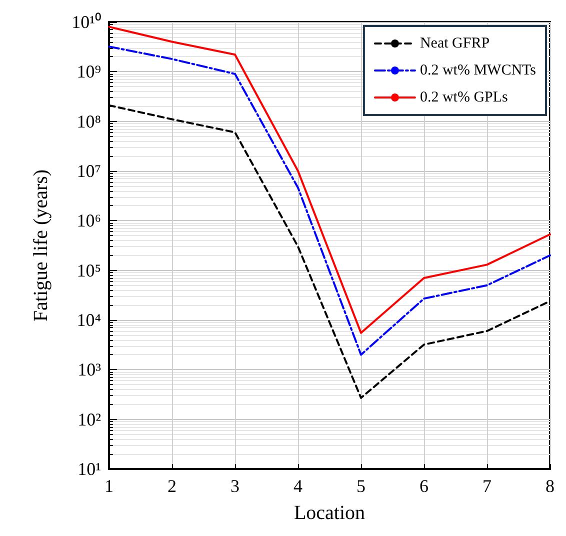 Image resolution: width=566 pixels, height=536 pixels. I want to click on y-tick-label: 10¹⁰, so click(86, 22).